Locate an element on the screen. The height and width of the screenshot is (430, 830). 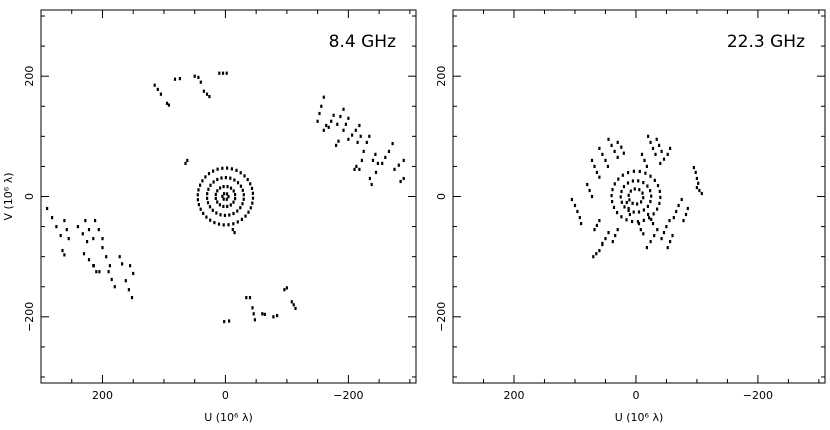
y-tick-label: 200 is located at coordinates (29, 76).